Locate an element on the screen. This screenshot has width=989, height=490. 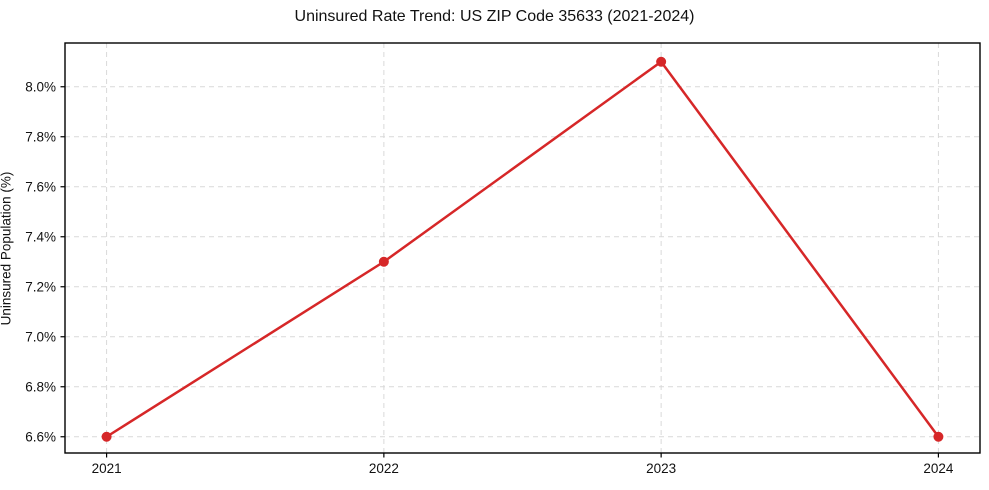
y-tick-label: 7.8% is located at coordinates (40, 136).